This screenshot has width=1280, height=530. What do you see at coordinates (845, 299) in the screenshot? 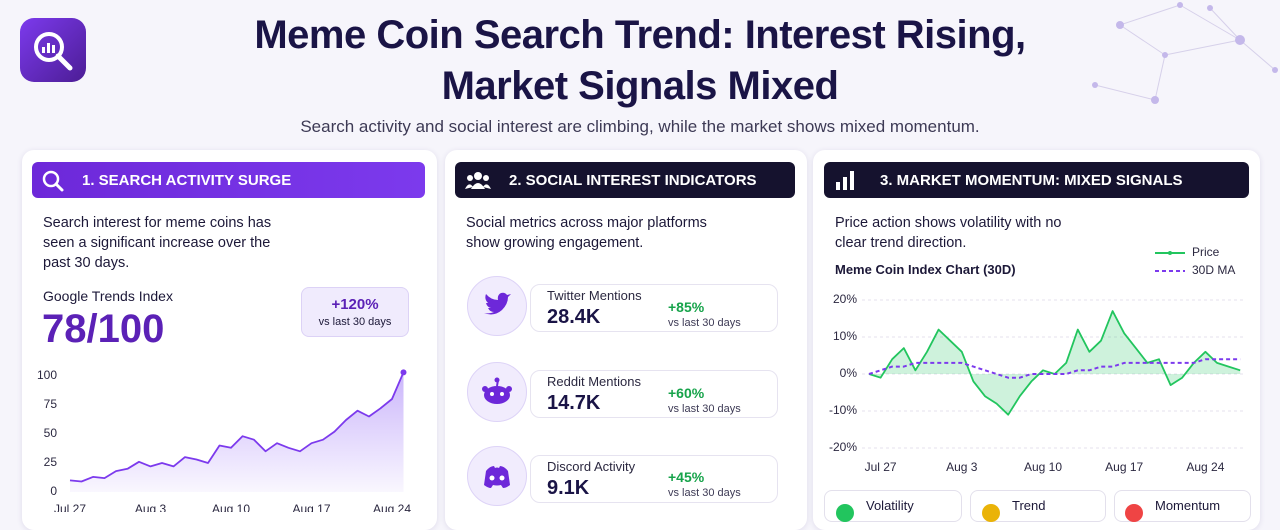
I see `y-tick-label: 20%` at bounding box center [845, 299].